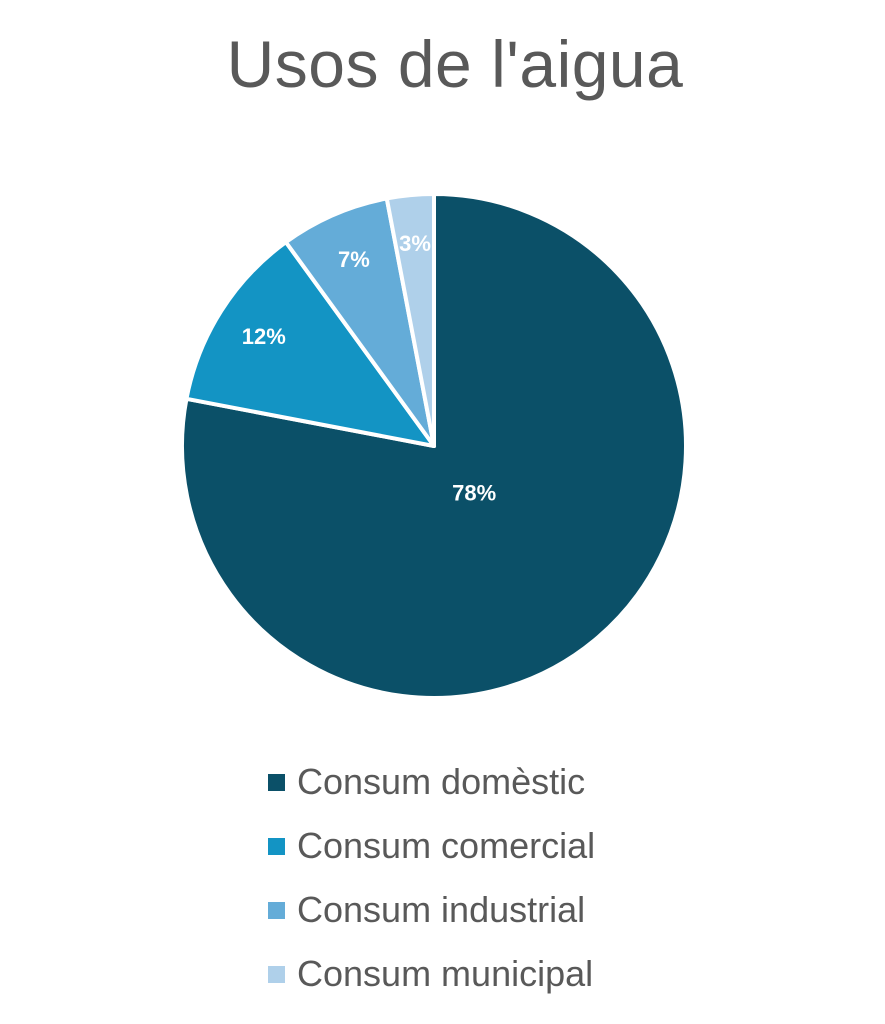 Image resolution: width=885 pixels, height=1024 pixels. What do you see at coordinates (445, 973) in the screenshot?
I see `legend-label: Consum municipal` at bounding box center [445, 973].